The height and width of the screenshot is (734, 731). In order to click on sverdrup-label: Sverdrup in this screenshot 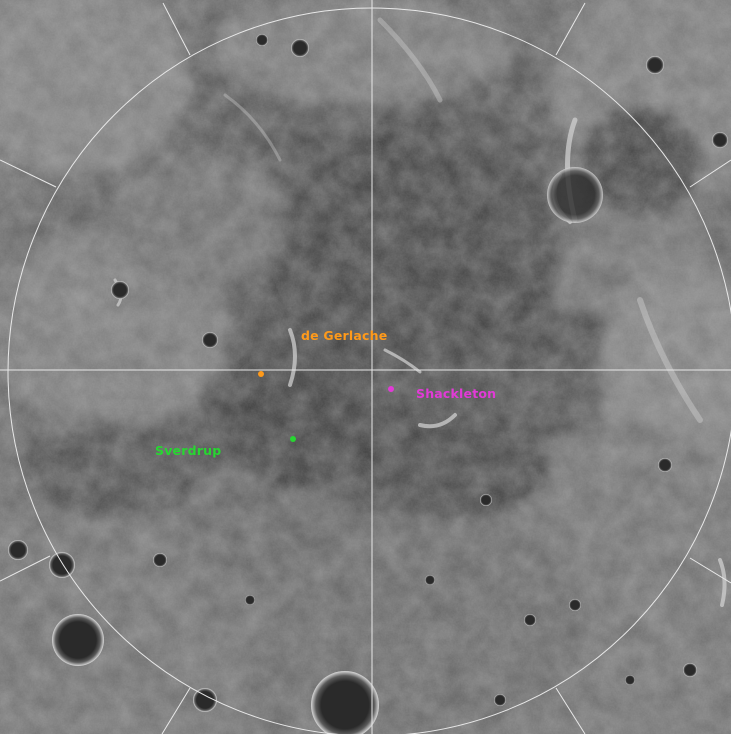, I will do `click(188, 450)`.